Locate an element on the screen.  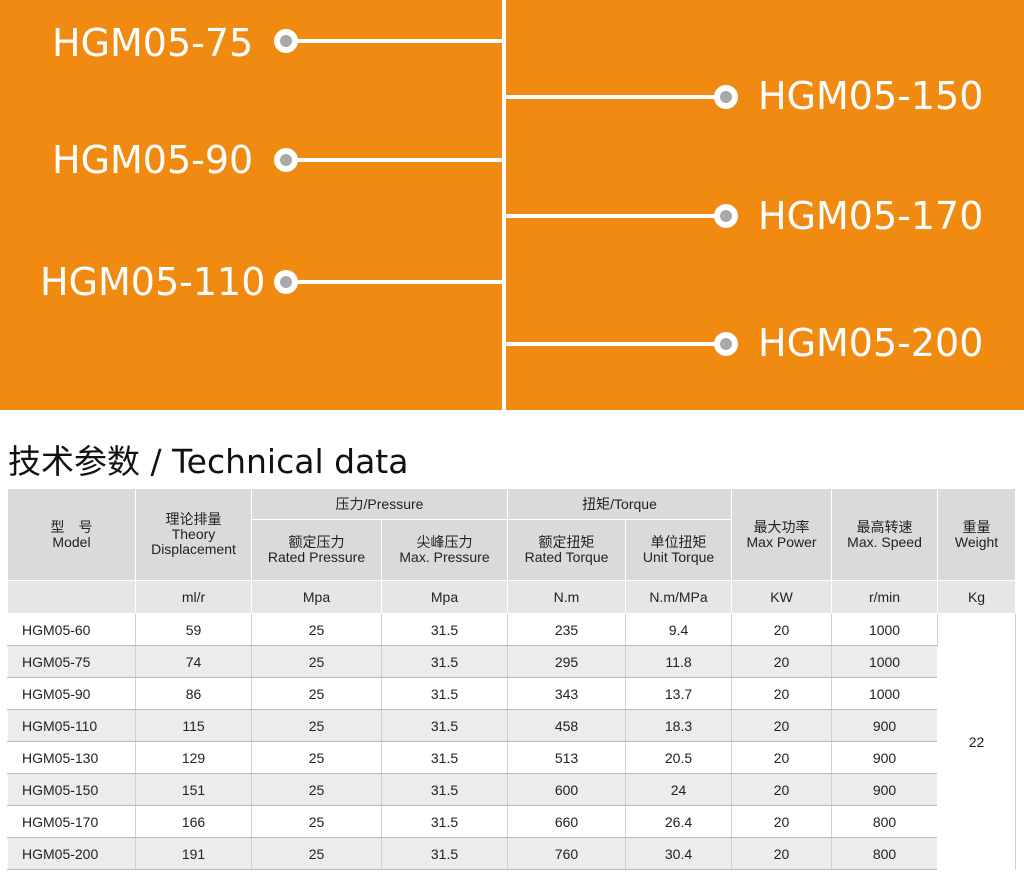
unit-cell: r/min is located at coordinates (885, 597).